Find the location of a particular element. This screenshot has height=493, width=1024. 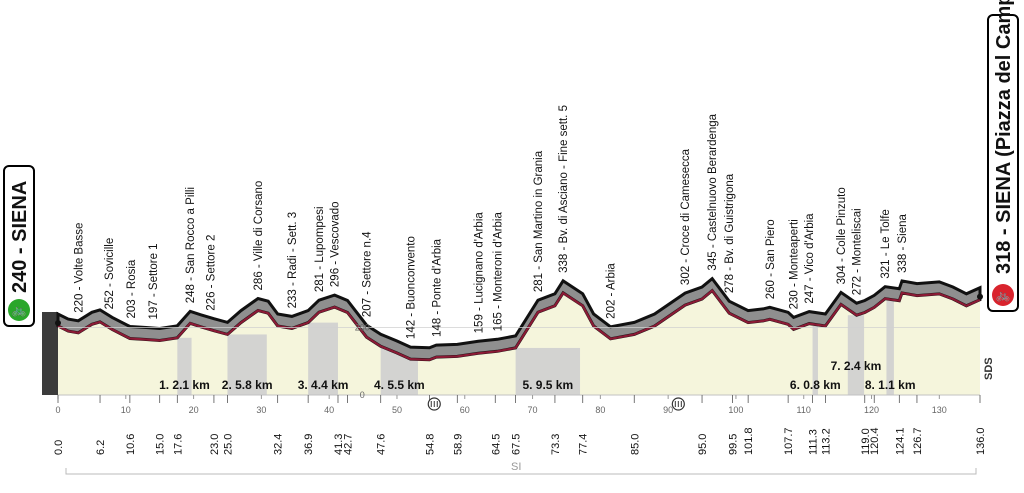

km-tick-label: 80 is located at coordinates (600, 410).